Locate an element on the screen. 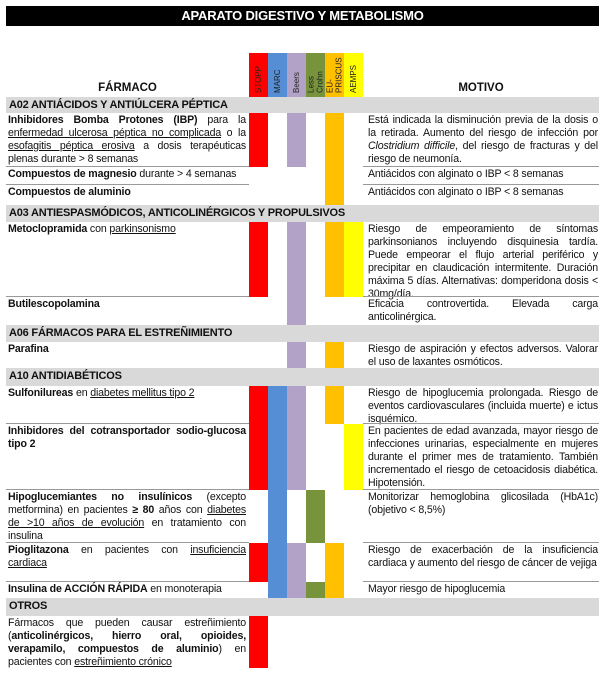 The height and width of the screenshot is (675, 605). text-segment: ) en pacientes con is located at coordinates (127, 655).